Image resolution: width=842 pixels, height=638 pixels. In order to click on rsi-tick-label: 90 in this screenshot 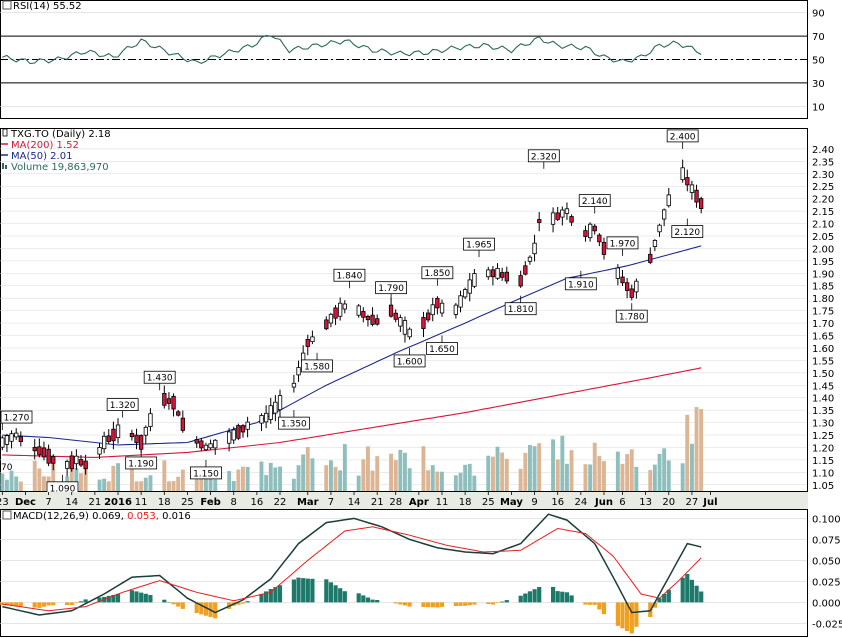, I will do `click(818, 14)`.